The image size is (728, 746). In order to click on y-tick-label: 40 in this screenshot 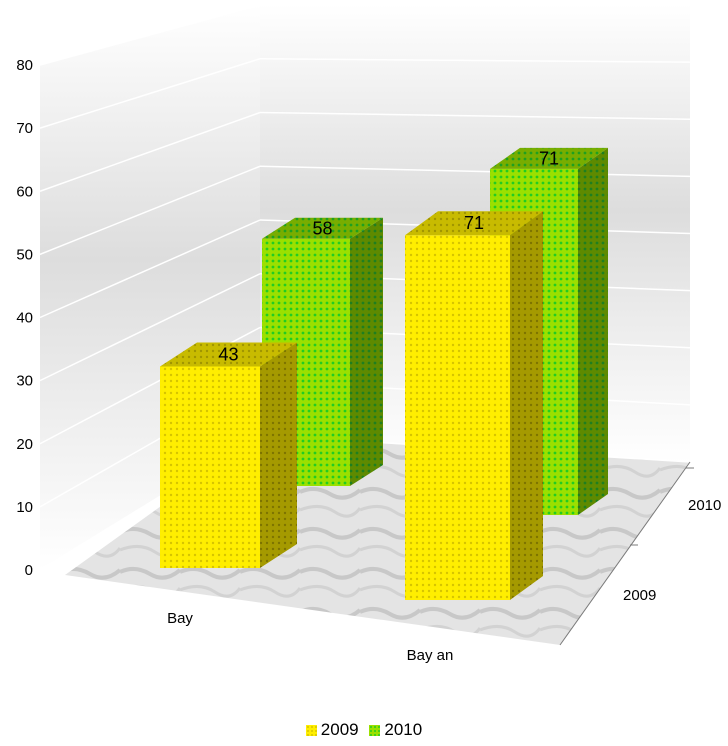, I will do `click(24, 318)`.